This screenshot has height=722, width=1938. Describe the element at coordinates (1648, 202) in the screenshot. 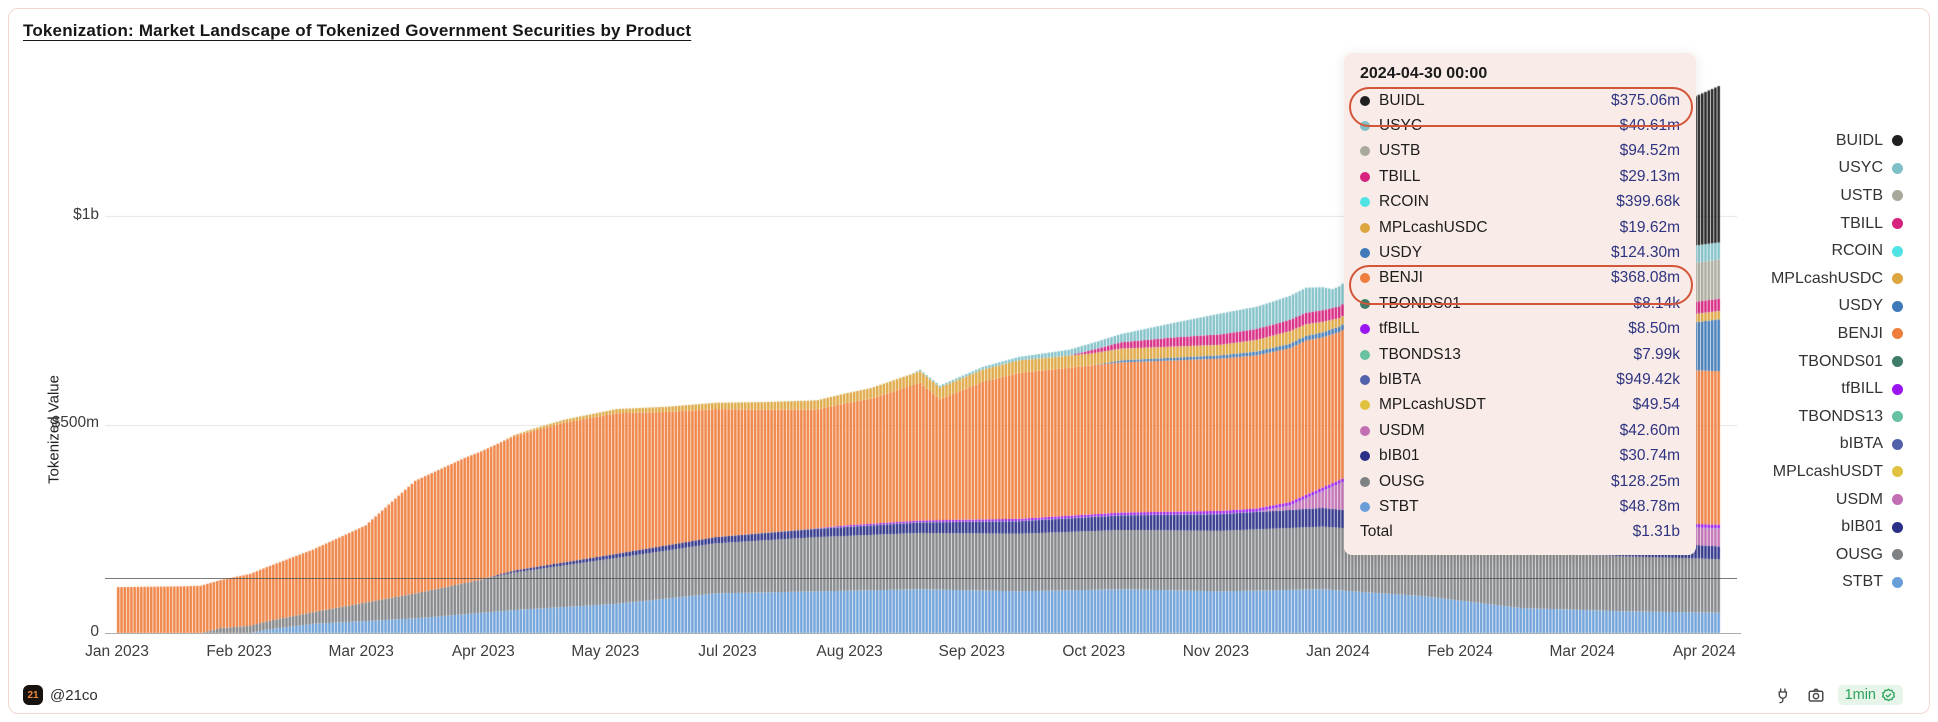

I see `tooltip-series-value: $399.68k` at that location.